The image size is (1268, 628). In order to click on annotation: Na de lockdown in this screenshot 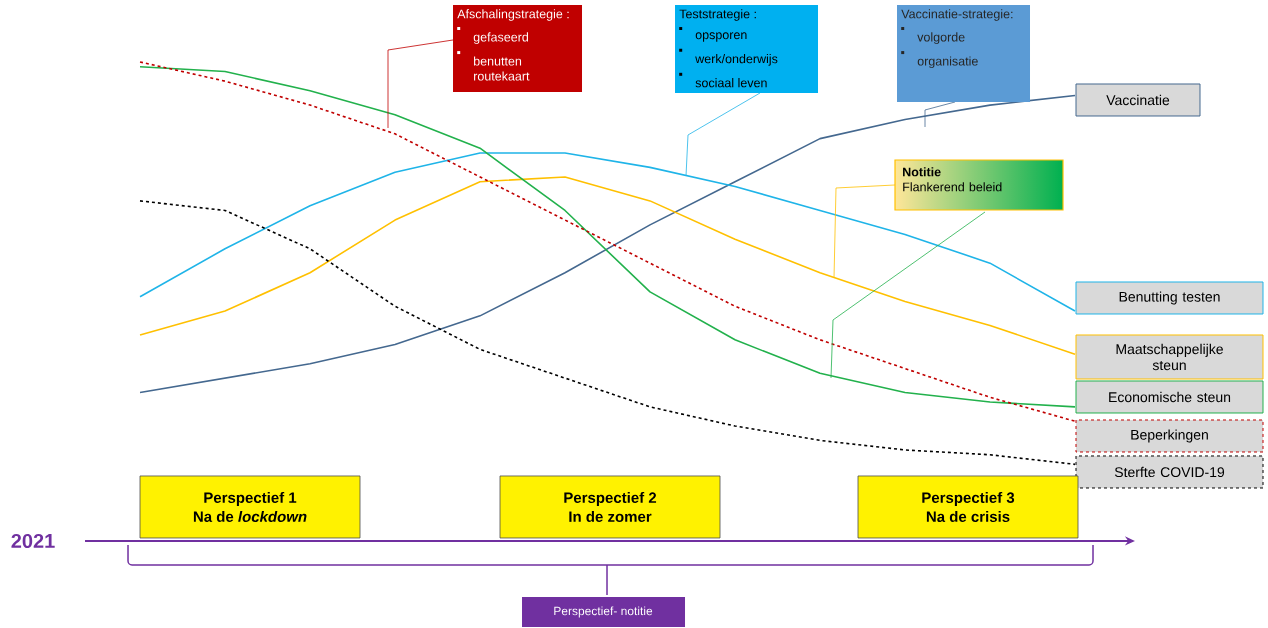, I will do `click(250, 516)`.